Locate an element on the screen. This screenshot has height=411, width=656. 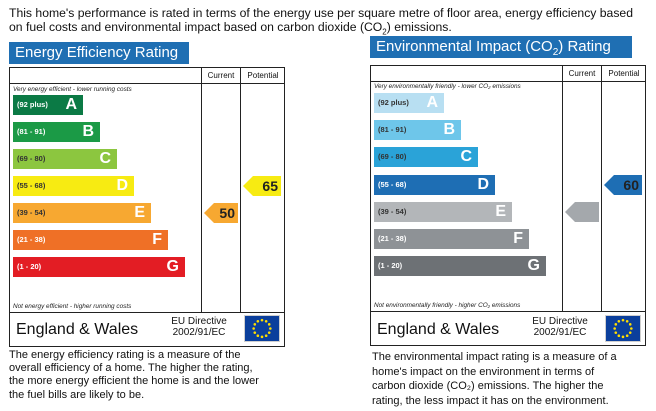
potential-rating-arrow: 60 is located at coordinates (623, 184).